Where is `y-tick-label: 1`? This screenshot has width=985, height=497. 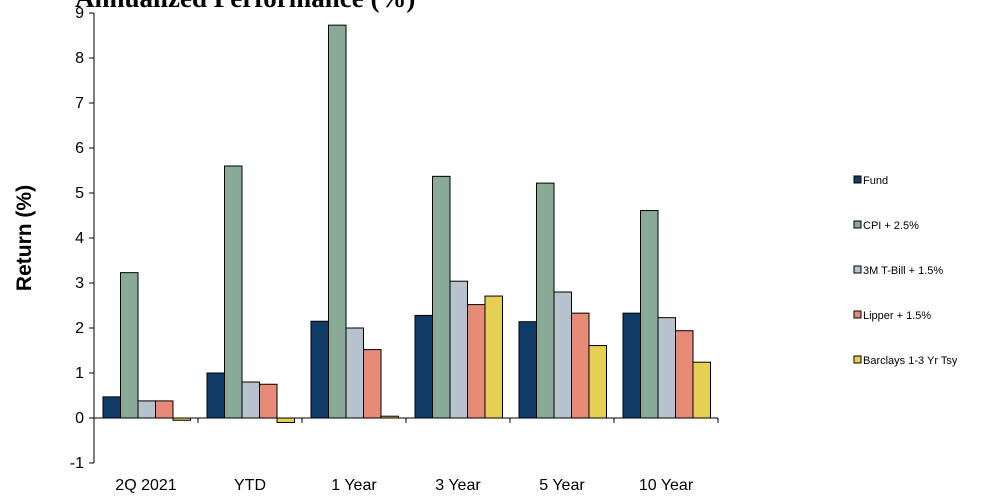
y-tick-label: 1 is located at coordinates (79, 373).